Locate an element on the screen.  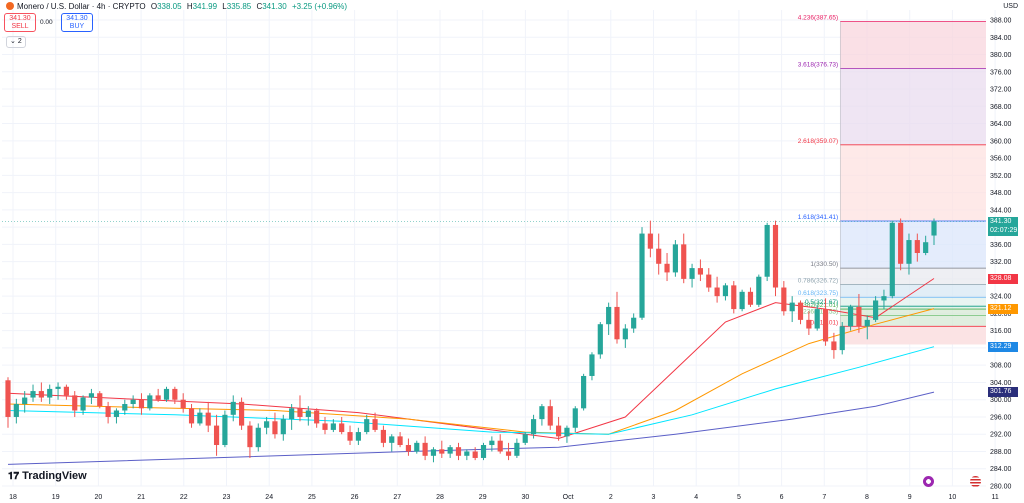
low-label: L is located at coordinates (224, 6).